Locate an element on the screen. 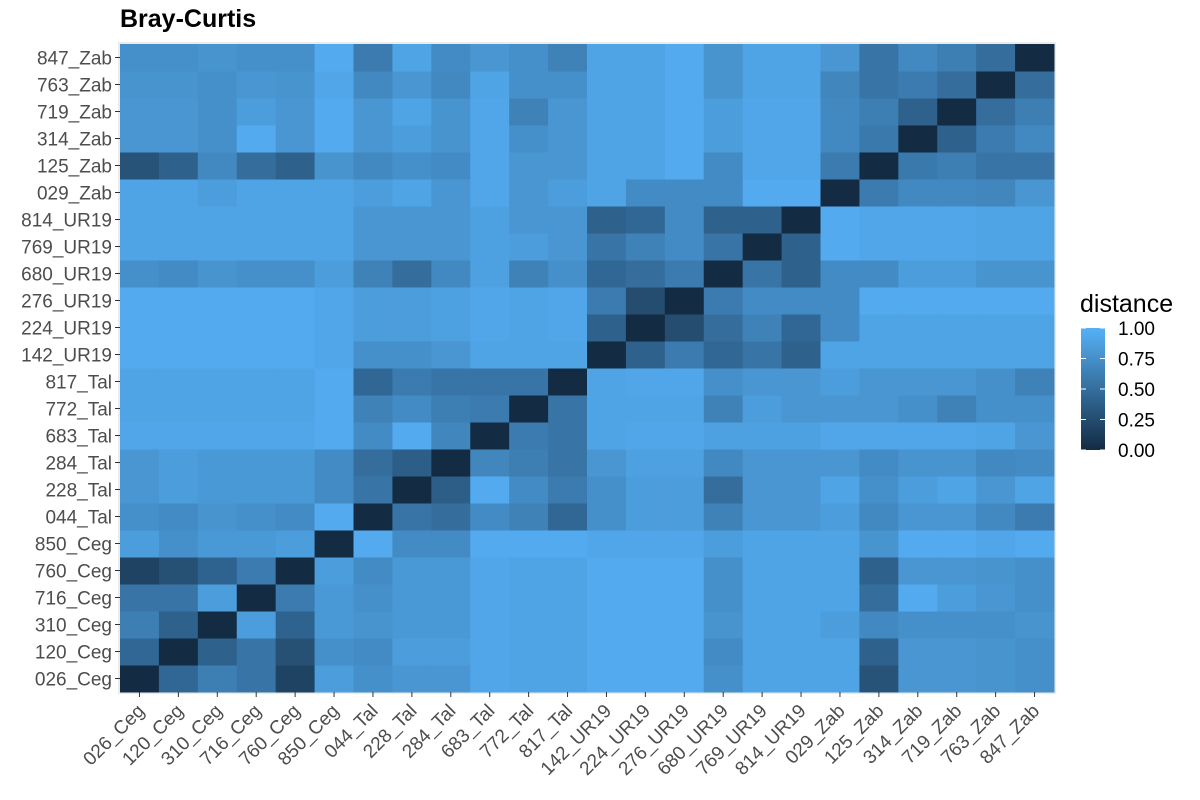 The image size is (1200, 800). y-tick-label: 772_Tal is located at coordinates (78, 410).